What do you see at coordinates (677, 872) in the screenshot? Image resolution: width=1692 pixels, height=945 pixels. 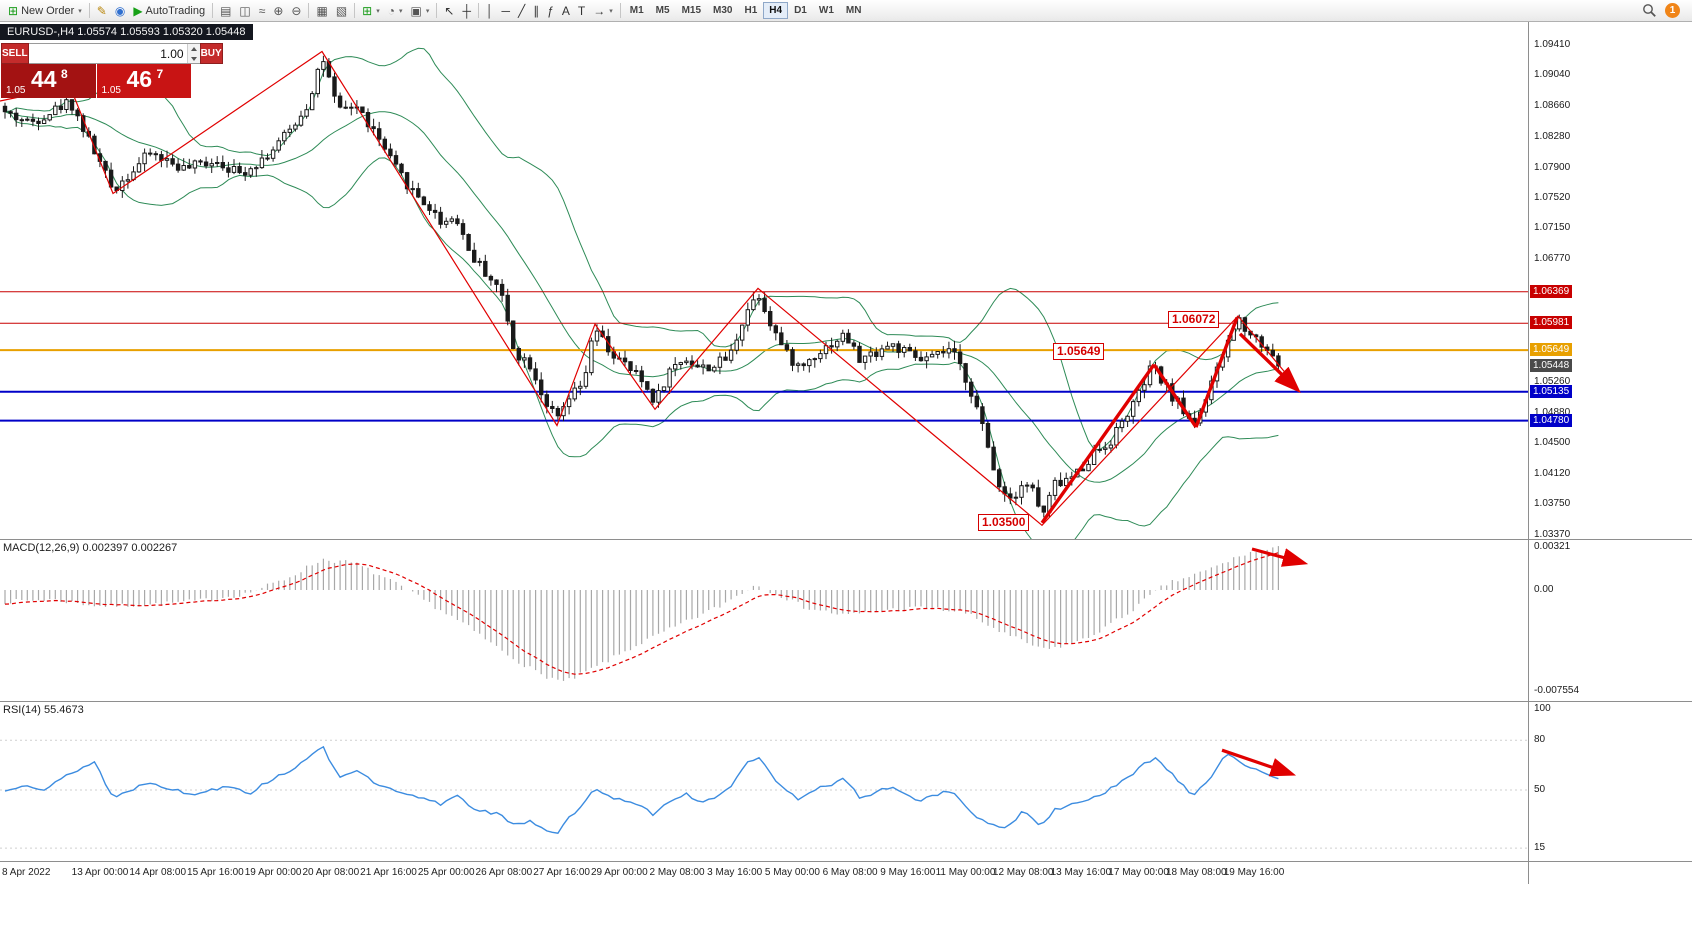 I see `time-axis-label: 2 May 08:00` at bounding box center [677, 872].